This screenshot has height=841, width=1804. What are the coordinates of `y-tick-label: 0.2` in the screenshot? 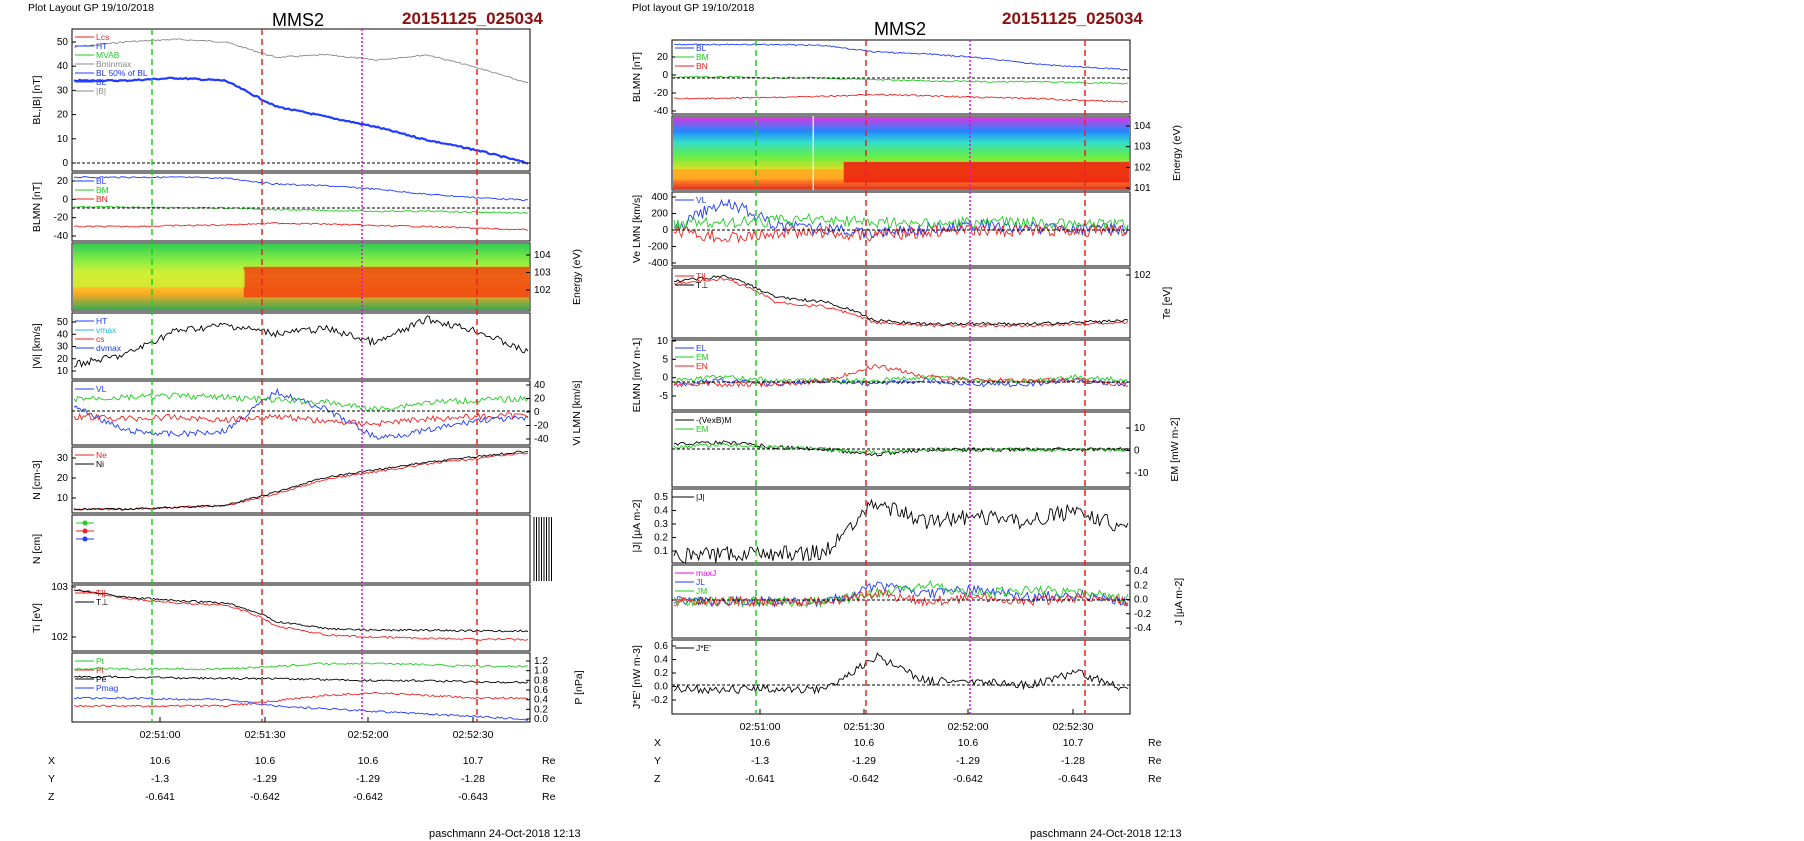 It's located at (1141, 585).